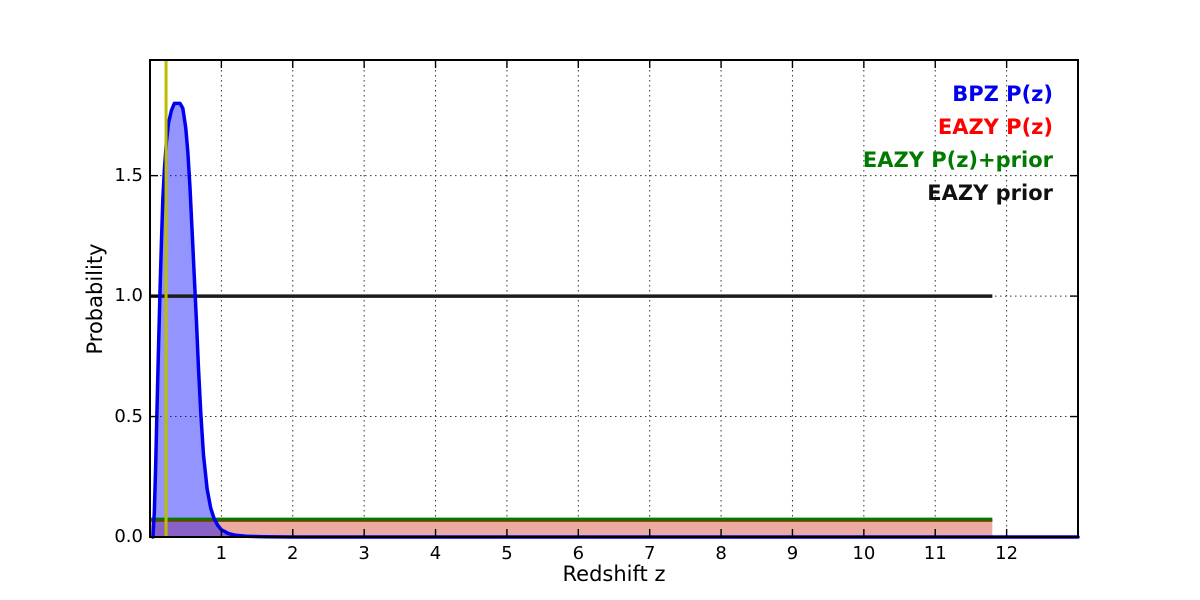 This screenshot has width=1200, height=600. Describe the element at coordinates (128, 296) in the screenshot. I see `y-tick-label: 1.0` at that location.